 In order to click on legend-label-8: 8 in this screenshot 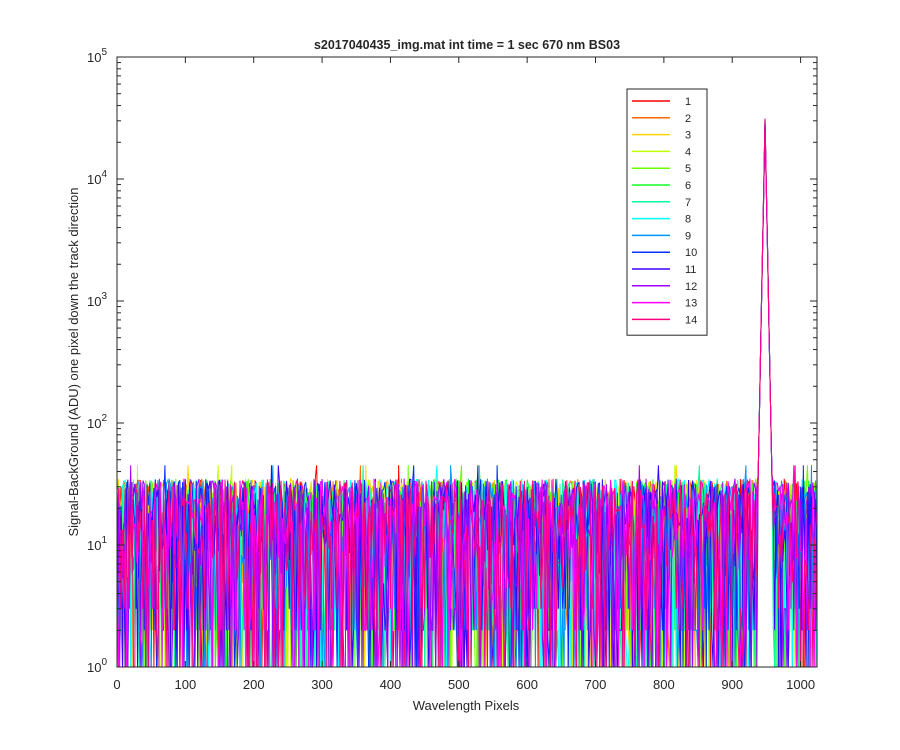, I will do `click(688, 220)`.